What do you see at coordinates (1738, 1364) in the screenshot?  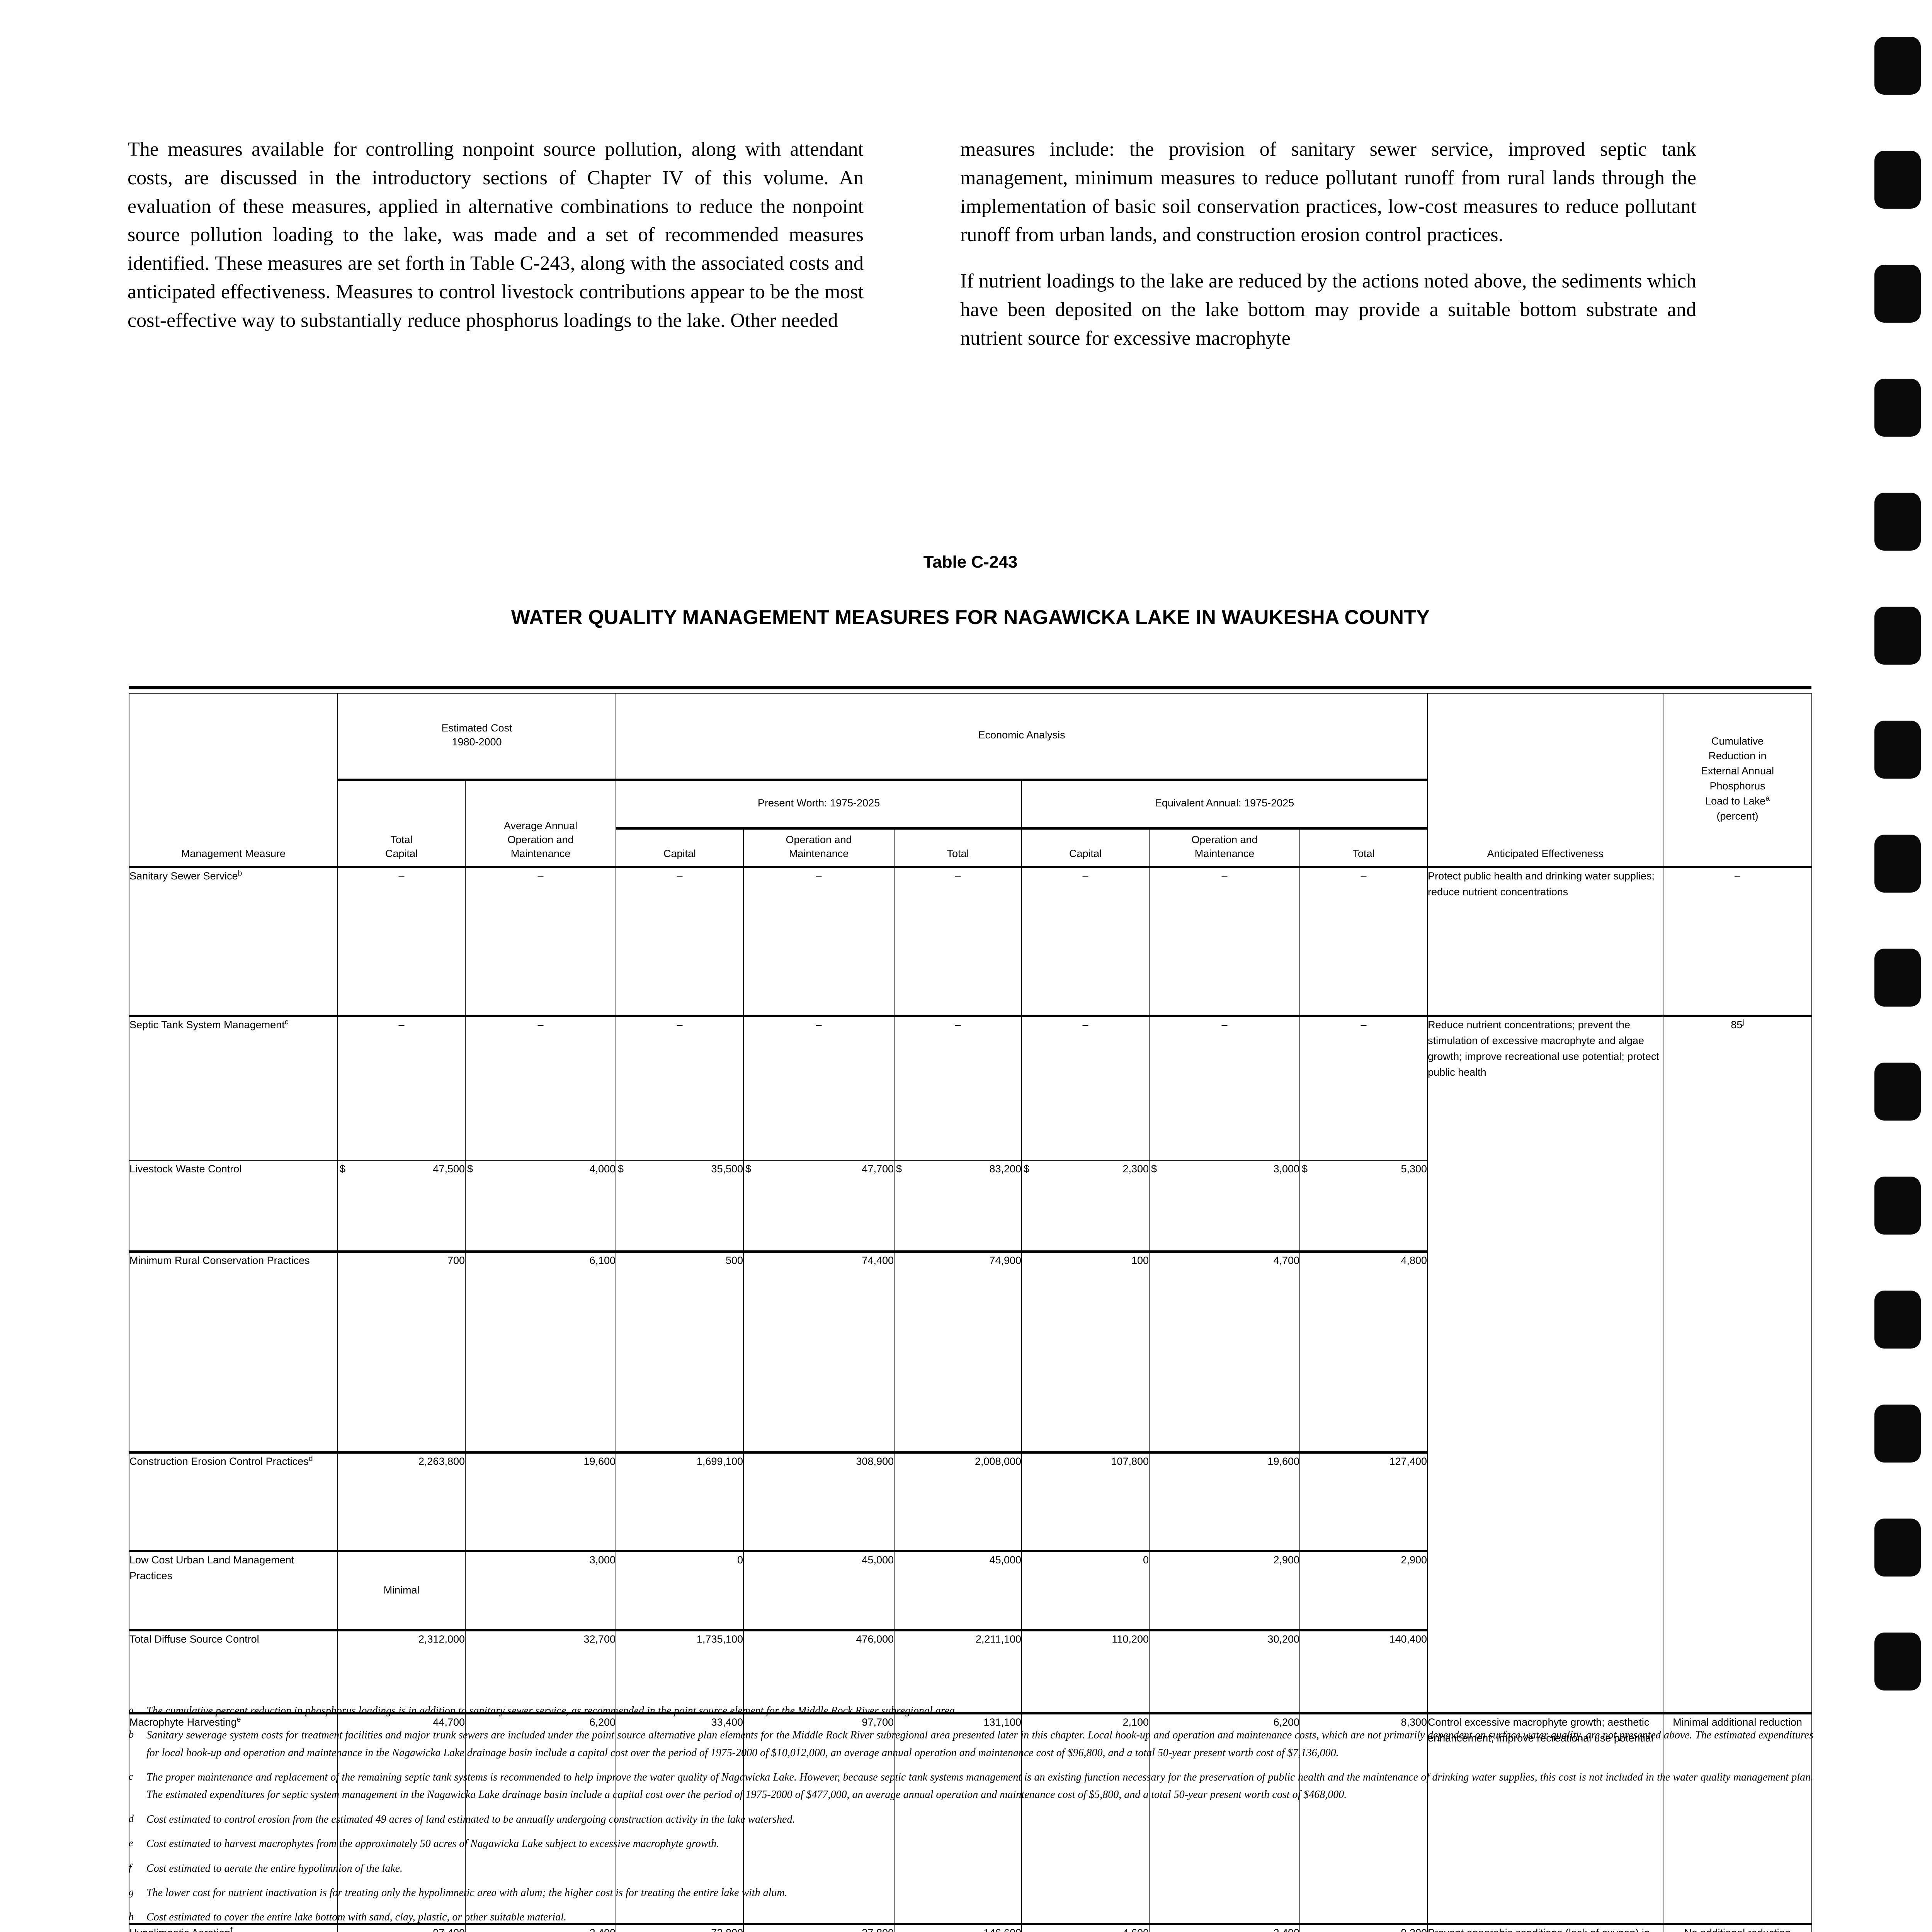 I see `cell-reduction: 85j` at bounding box center [1738, 1364].